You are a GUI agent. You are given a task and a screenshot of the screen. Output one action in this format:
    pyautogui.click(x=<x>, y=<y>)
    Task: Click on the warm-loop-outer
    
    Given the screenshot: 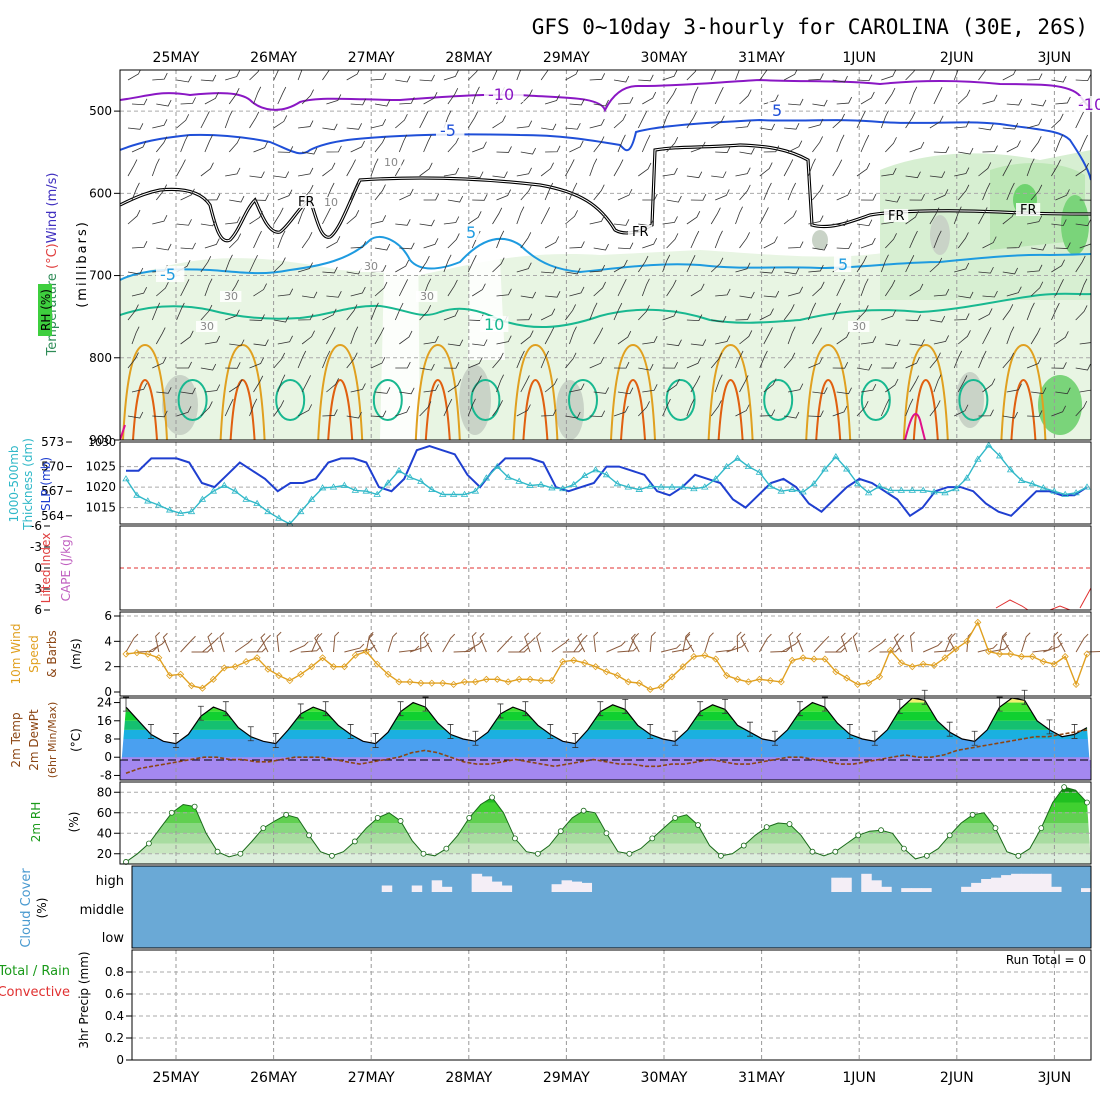 What is the action you would take?
    pyautogui.click(x=535, y=391)
    